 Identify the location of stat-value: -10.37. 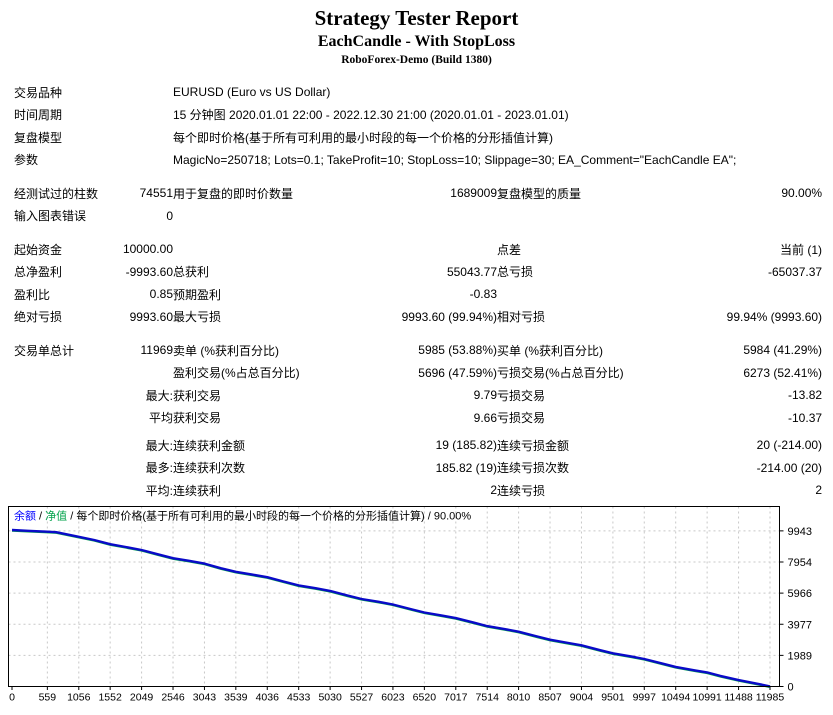
(805, 417).